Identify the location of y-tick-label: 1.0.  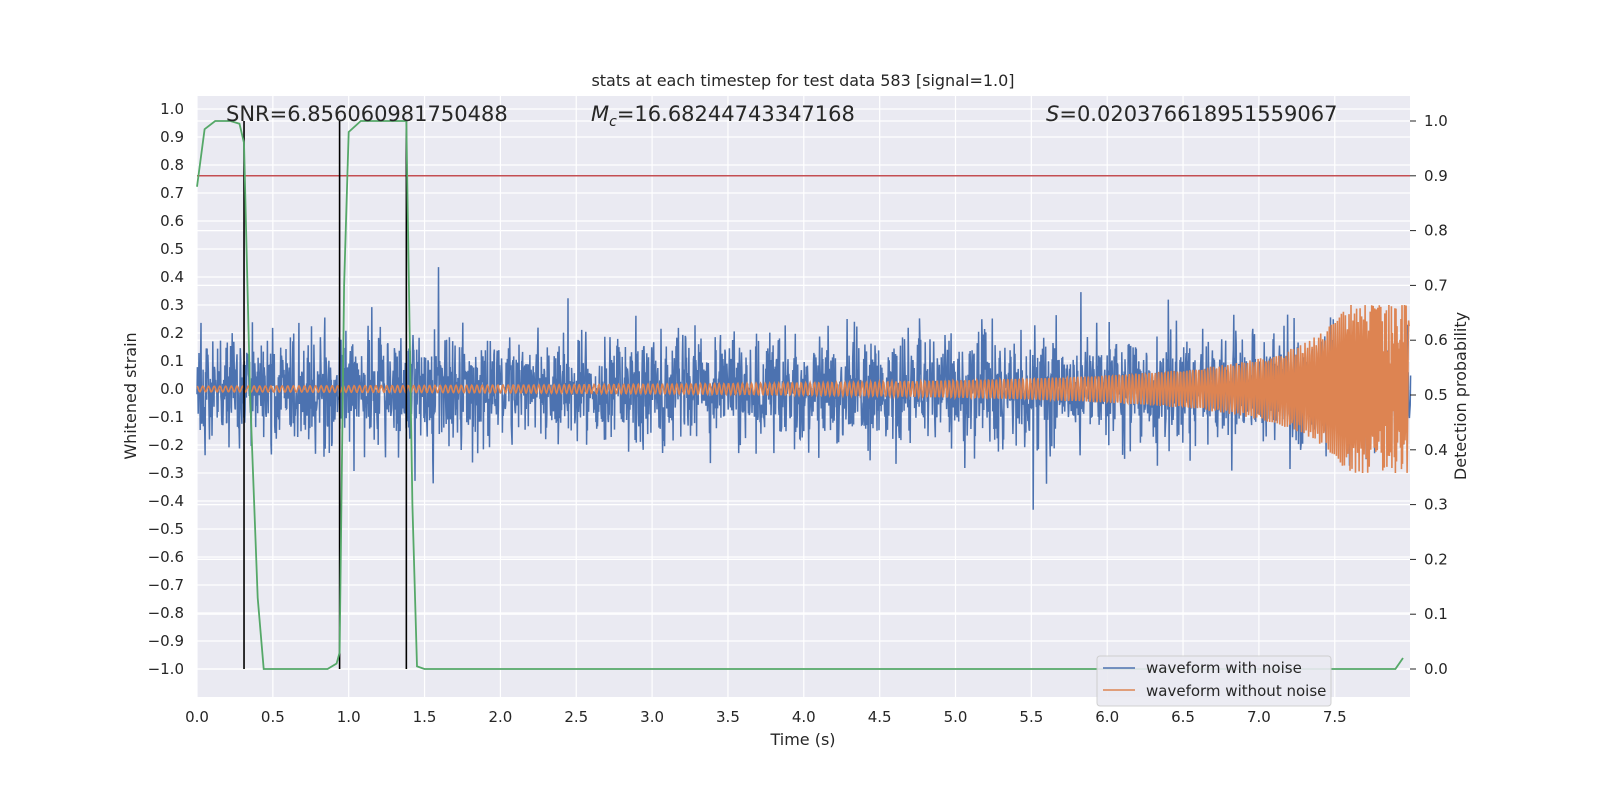
(172, 109).